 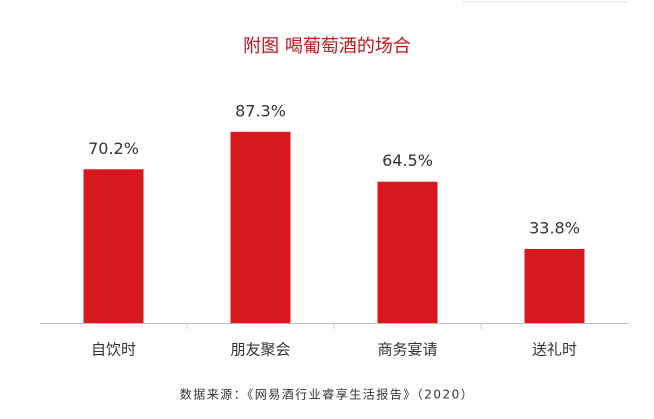 What do you see at coordinates (113, 148) in the screenshot?
I see `value-label: 70.2%` at bounding box center [113, 148].